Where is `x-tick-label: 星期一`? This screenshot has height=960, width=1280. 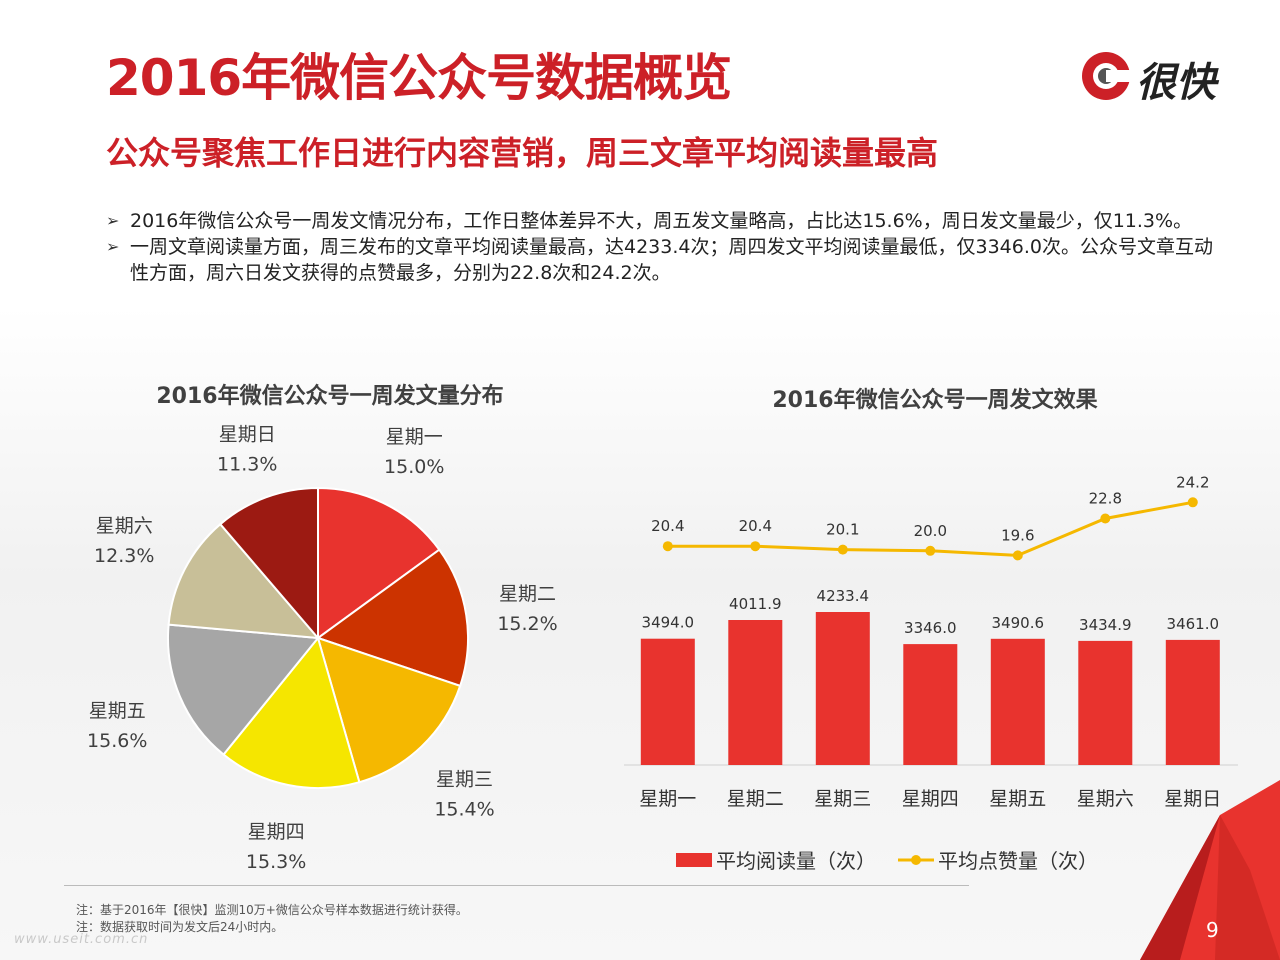 x-tick-label: 星期一 is located at coordinates (667, 799).